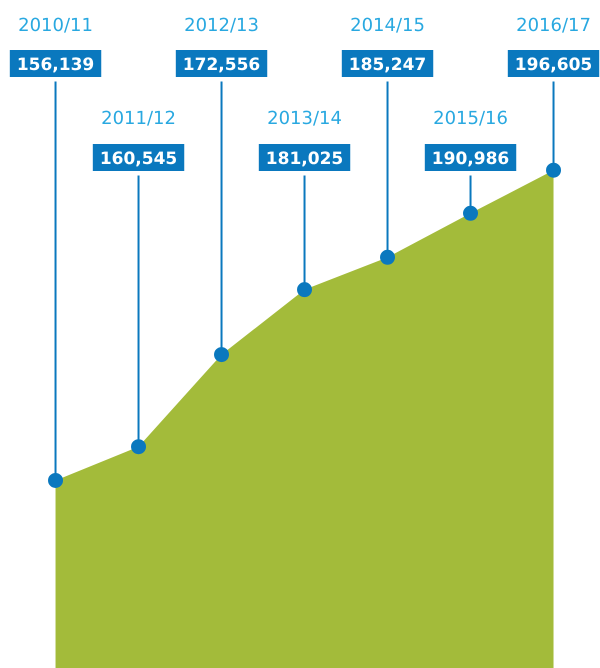 The width and height of the screenshot is (600, 668). Describe the element at coordinates (387, 65) in the screenshot. I see `data-label: 185,247` at that location.